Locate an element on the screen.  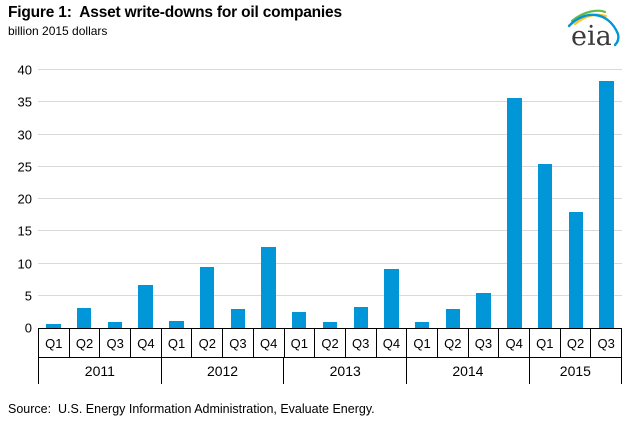
y-tick-label-15: 15 is located at coordinates (24, 231).